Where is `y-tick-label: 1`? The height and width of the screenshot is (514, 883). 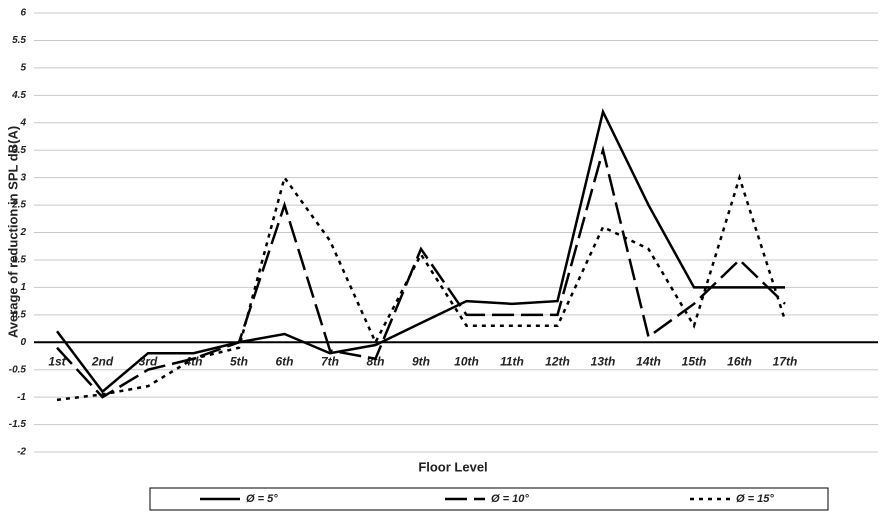
y-tick-label: 1 is located at coordinates (23, 287).